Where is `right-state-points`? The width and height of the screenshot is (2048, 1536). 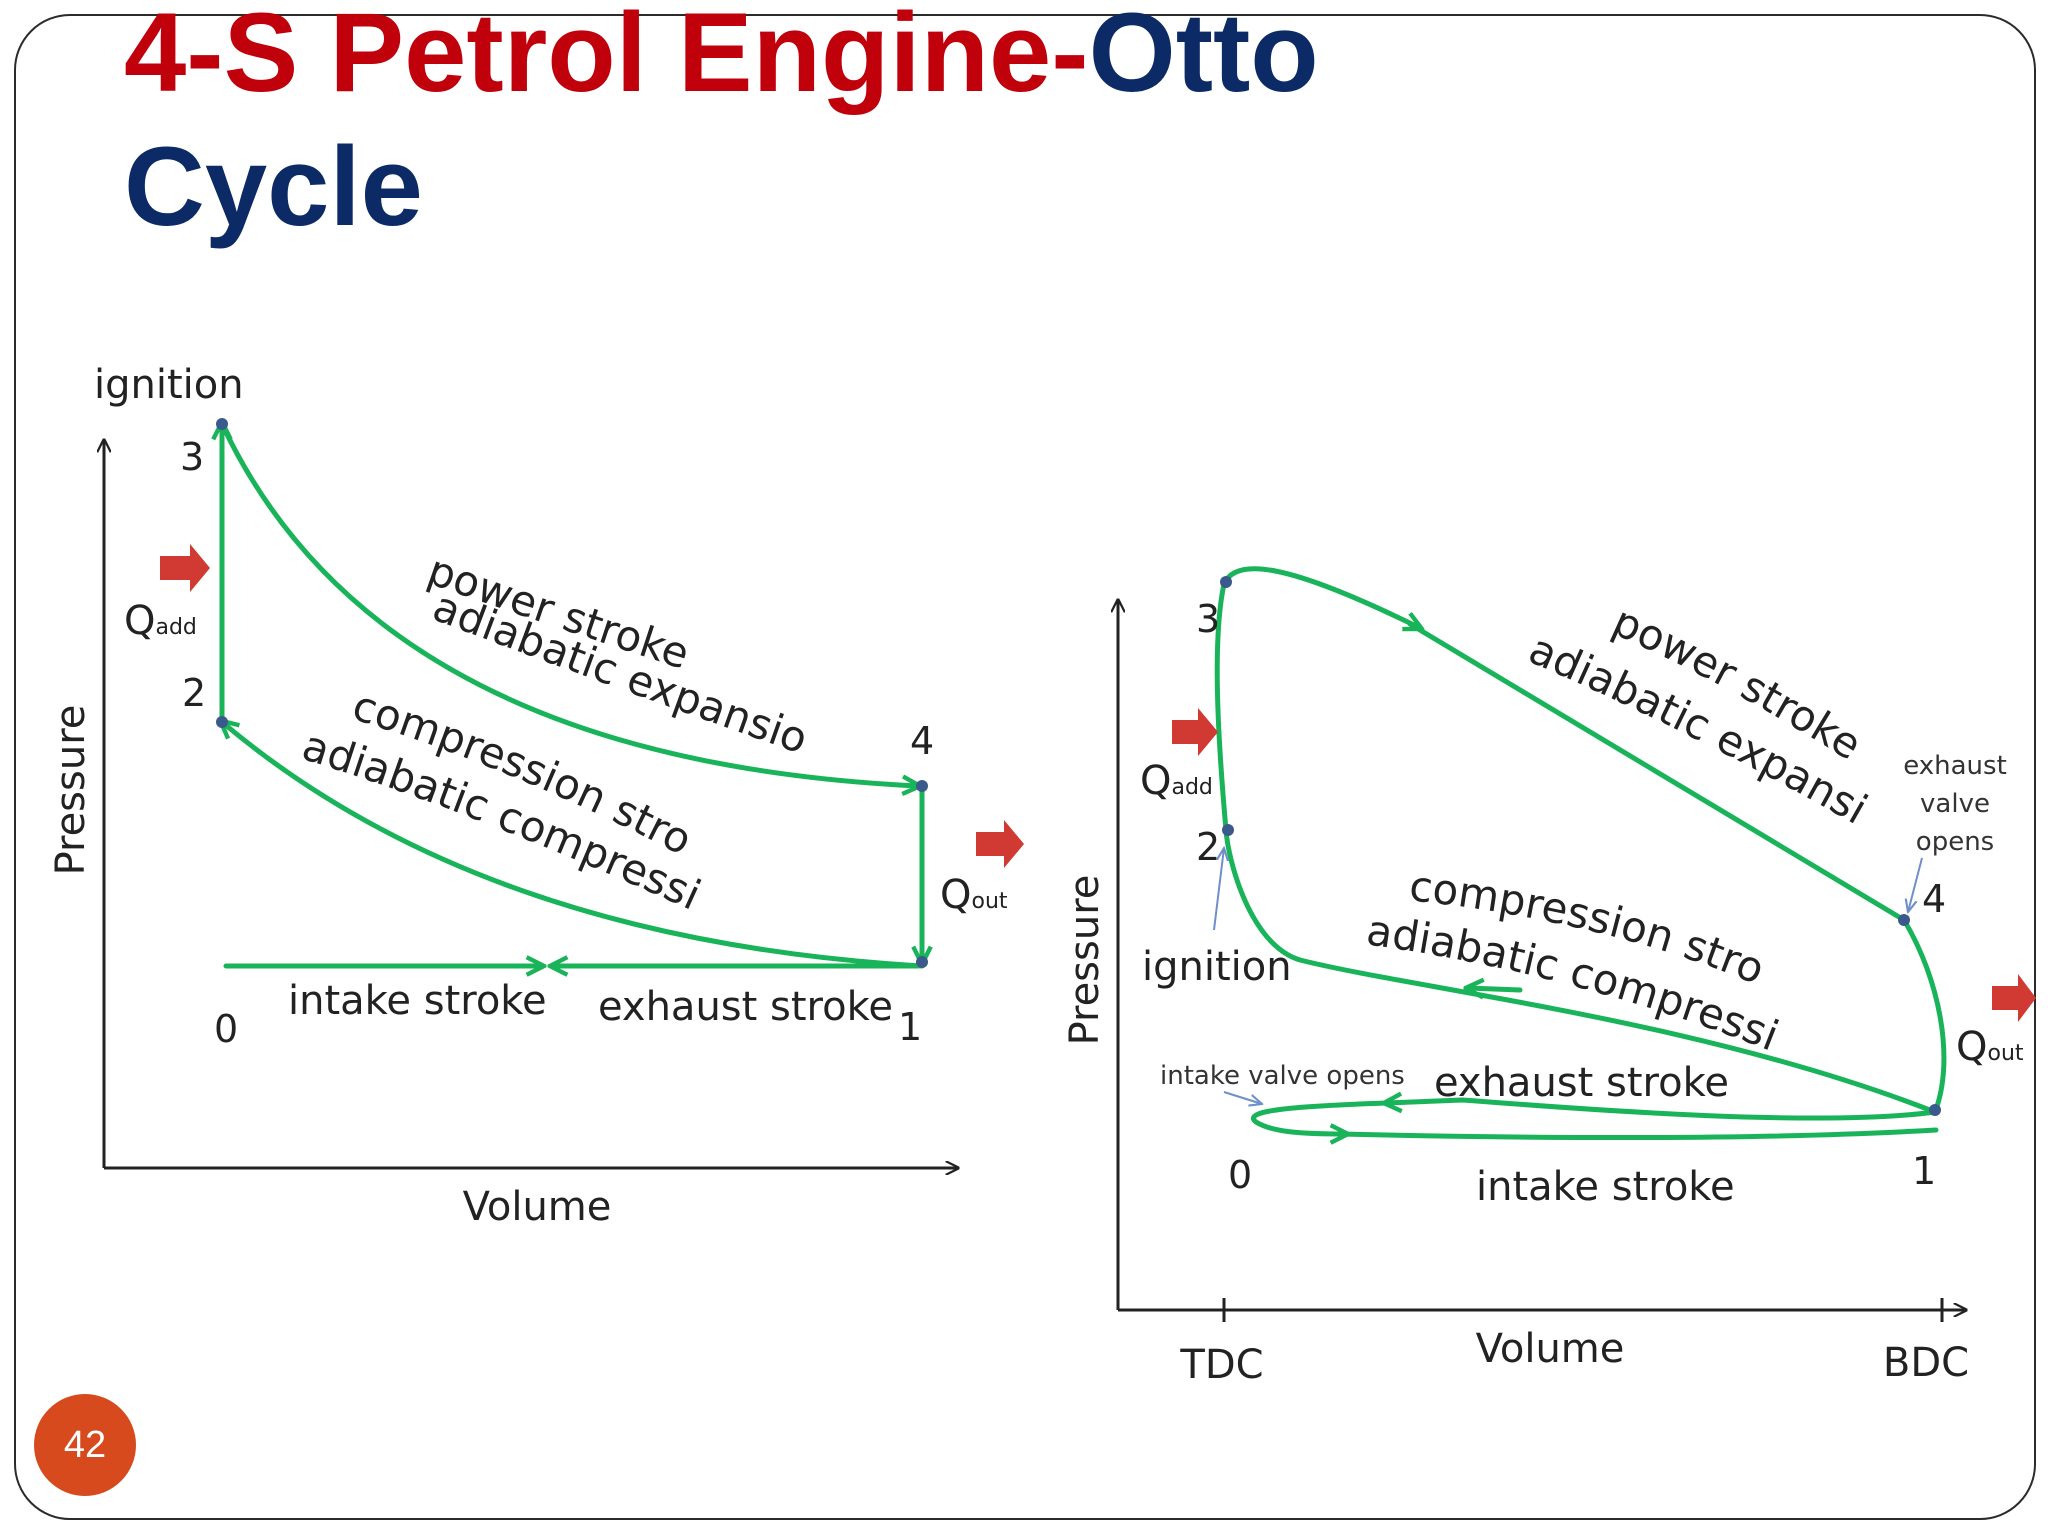 right-state-points is located at coordinates (1580, 846).